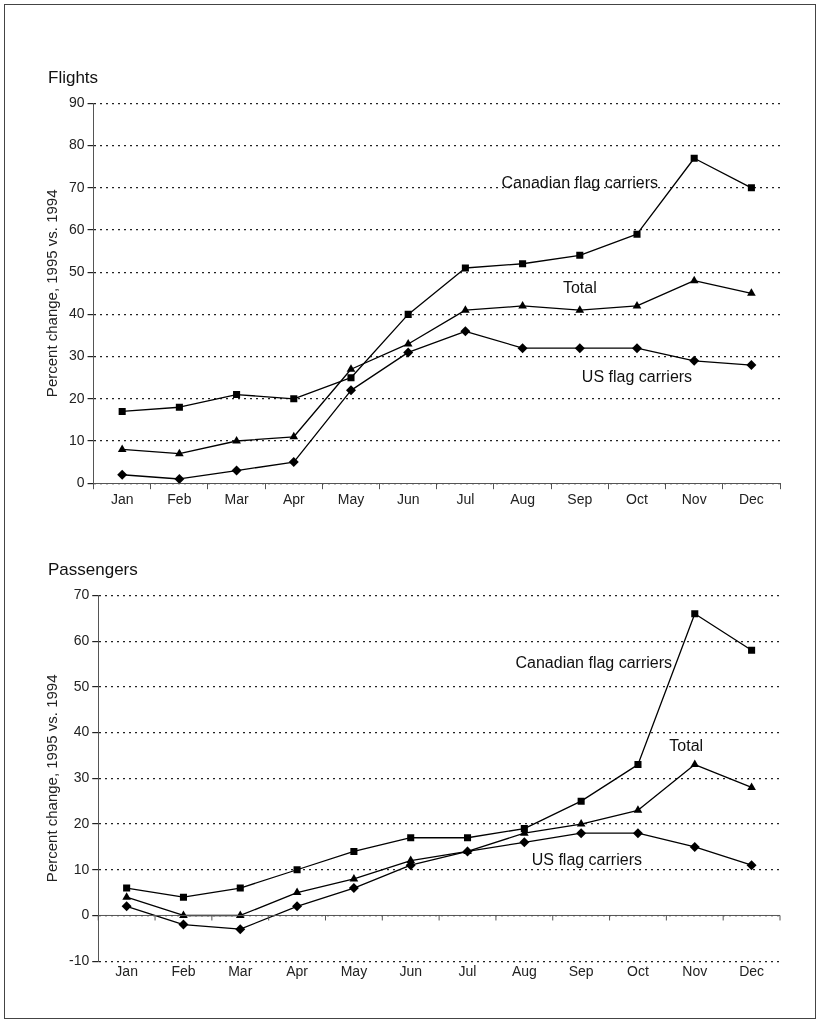 The image size is (822, 1025). Describe the element at coordinates (79, 960) in the screenshot. I see `y-tick-label: -10` at that location.